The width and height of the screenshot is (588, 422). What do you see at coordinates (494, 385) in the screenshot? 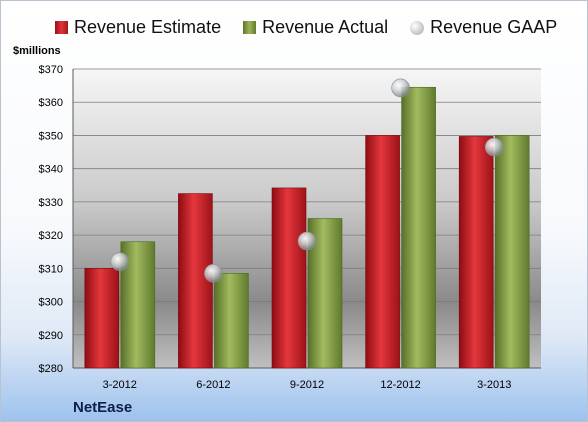
I see `x-tick-label: 3-2013` at bounding box center [494, 385].